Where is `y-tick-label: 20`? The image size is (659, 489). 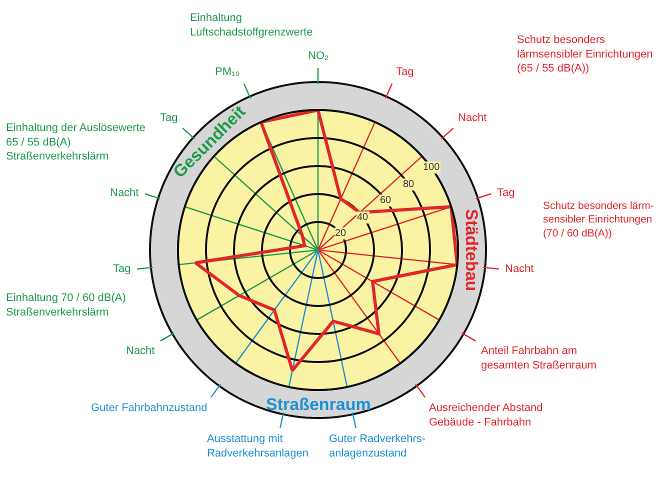 y-tick-label: 20 is located at coordinates (341, 233).